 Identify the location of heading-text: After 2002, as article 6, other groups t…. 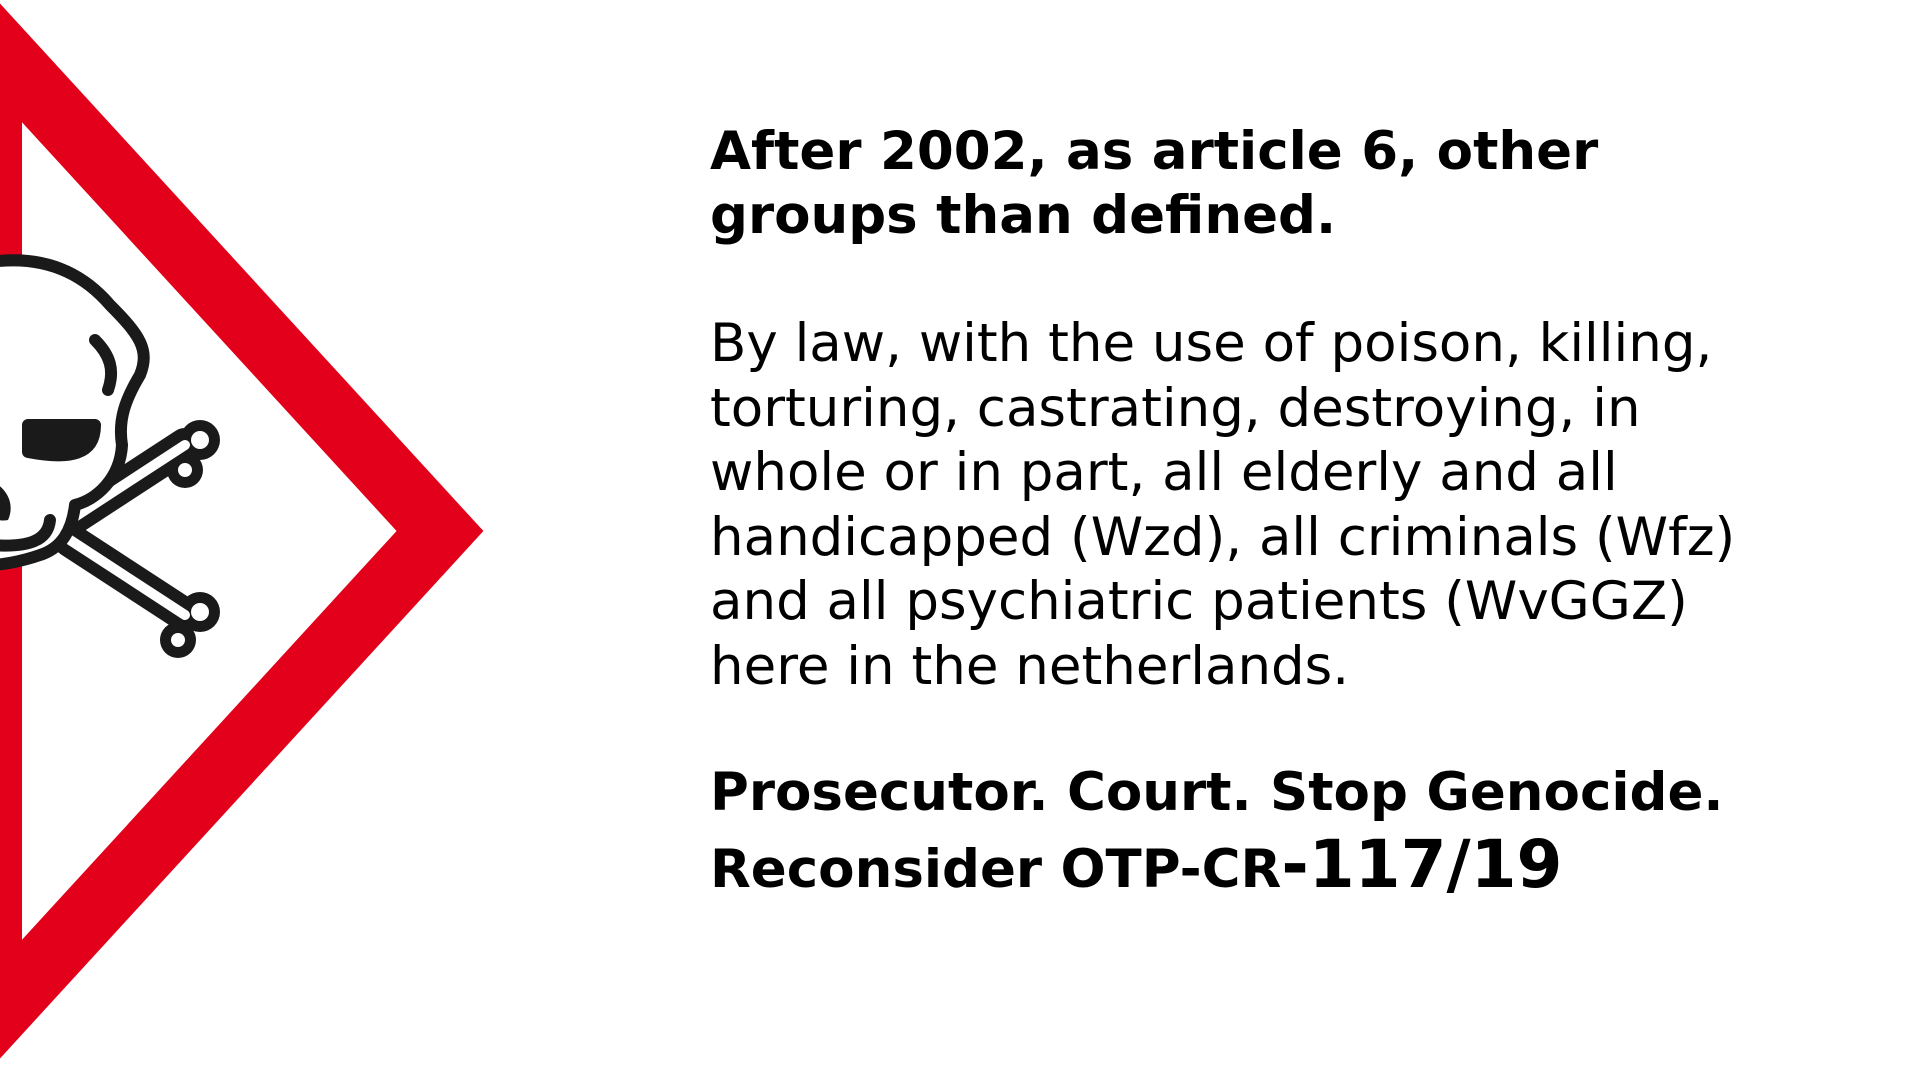
(1154, 183).